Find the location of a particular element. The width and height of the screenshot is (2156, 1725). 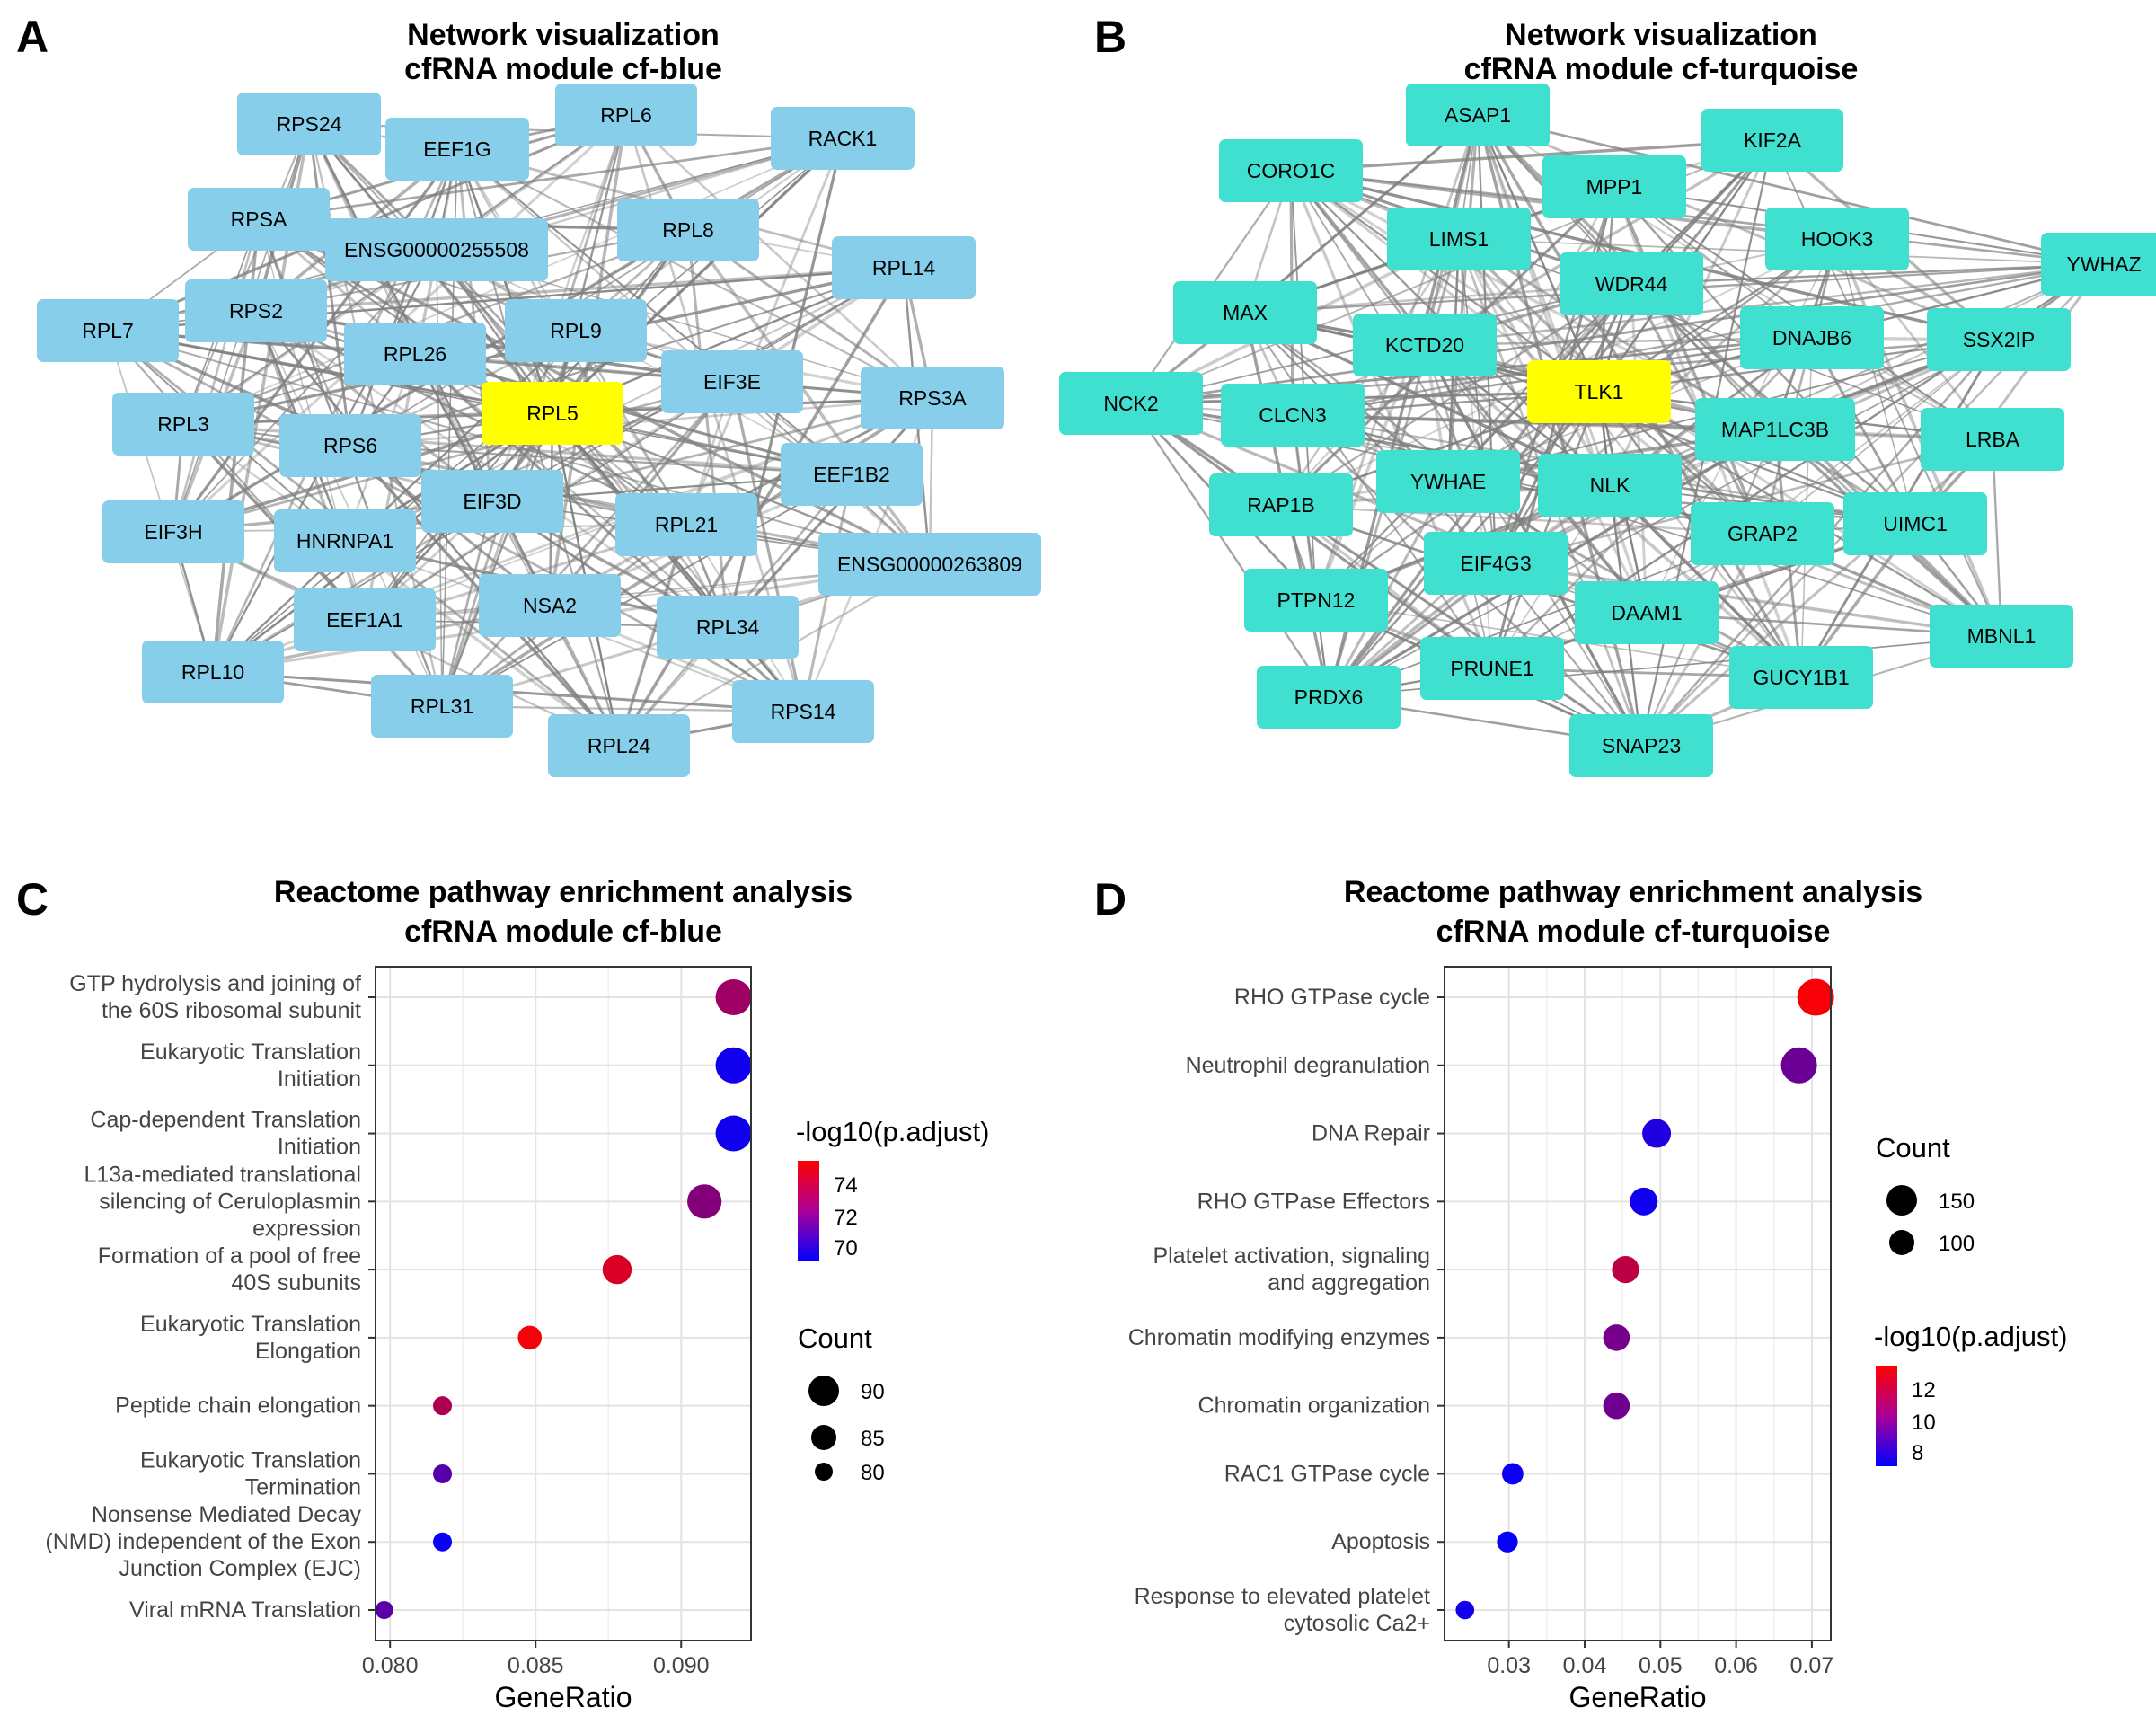

data-point is located at coordinates (443, 1473).